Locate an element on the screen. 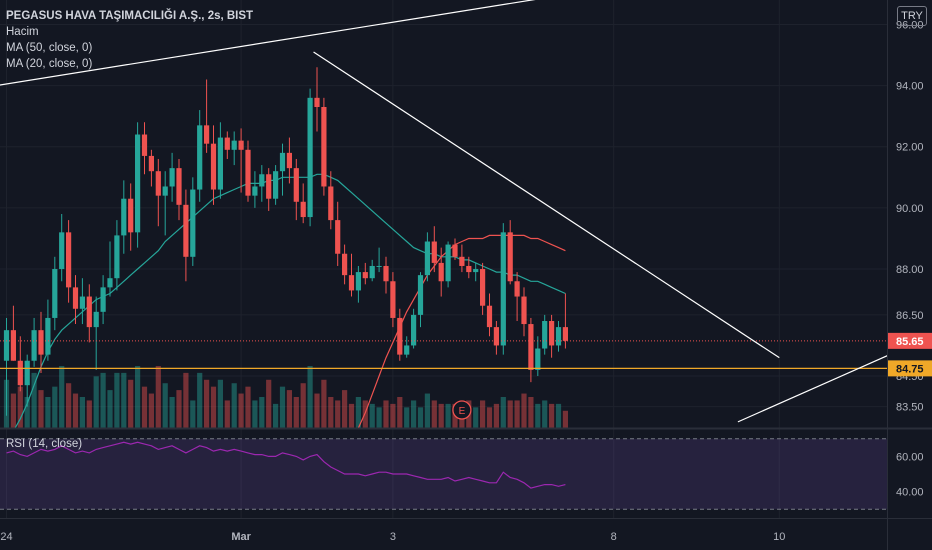 This screenshot has width=932, height=550. support-price-tag-bg is located at coordinates (910, 368).